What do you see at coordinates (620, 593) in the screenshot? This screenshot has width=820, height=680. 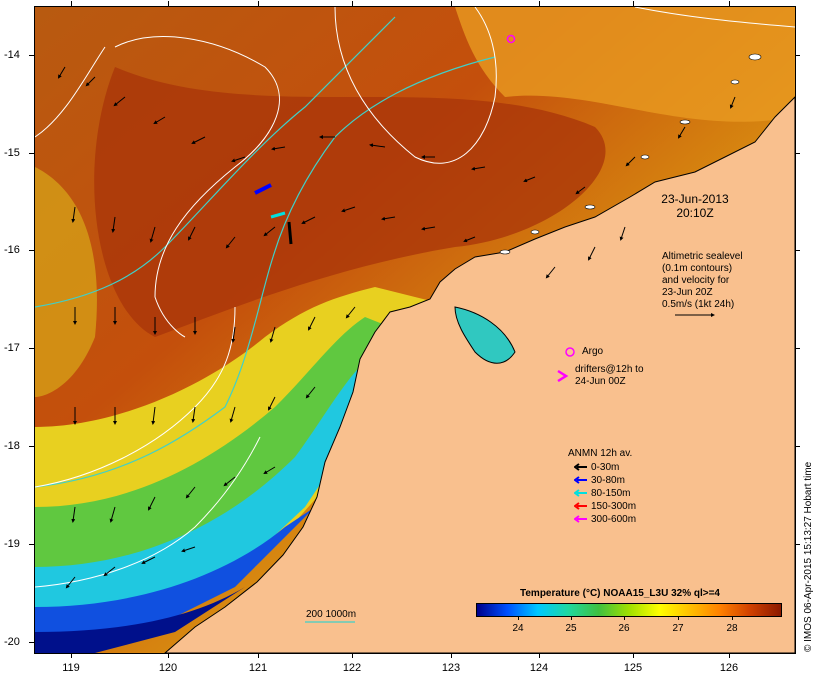 I see `colorbar-title: Temperature (°C) NOAA15_L3U 32% ql>=4` at bounding box center [620, 593].